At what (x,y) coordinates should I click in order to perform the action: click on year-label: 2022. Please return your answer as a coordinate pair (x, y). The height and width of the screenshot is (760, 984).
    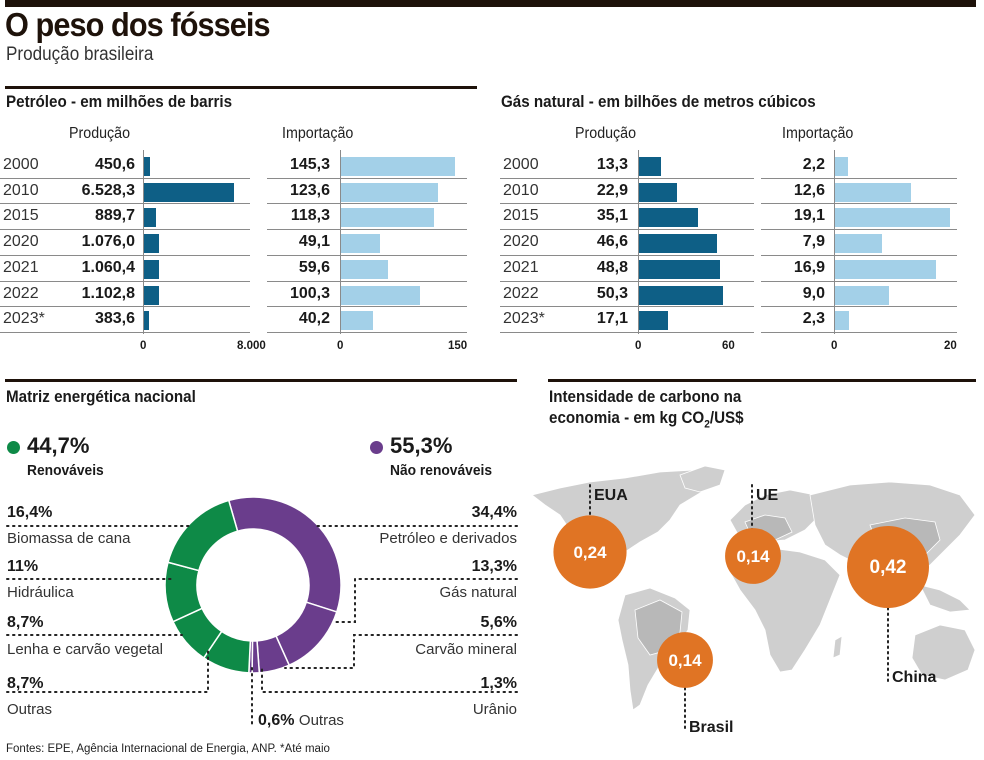
    Looking at the image, I should click on (21, 293).